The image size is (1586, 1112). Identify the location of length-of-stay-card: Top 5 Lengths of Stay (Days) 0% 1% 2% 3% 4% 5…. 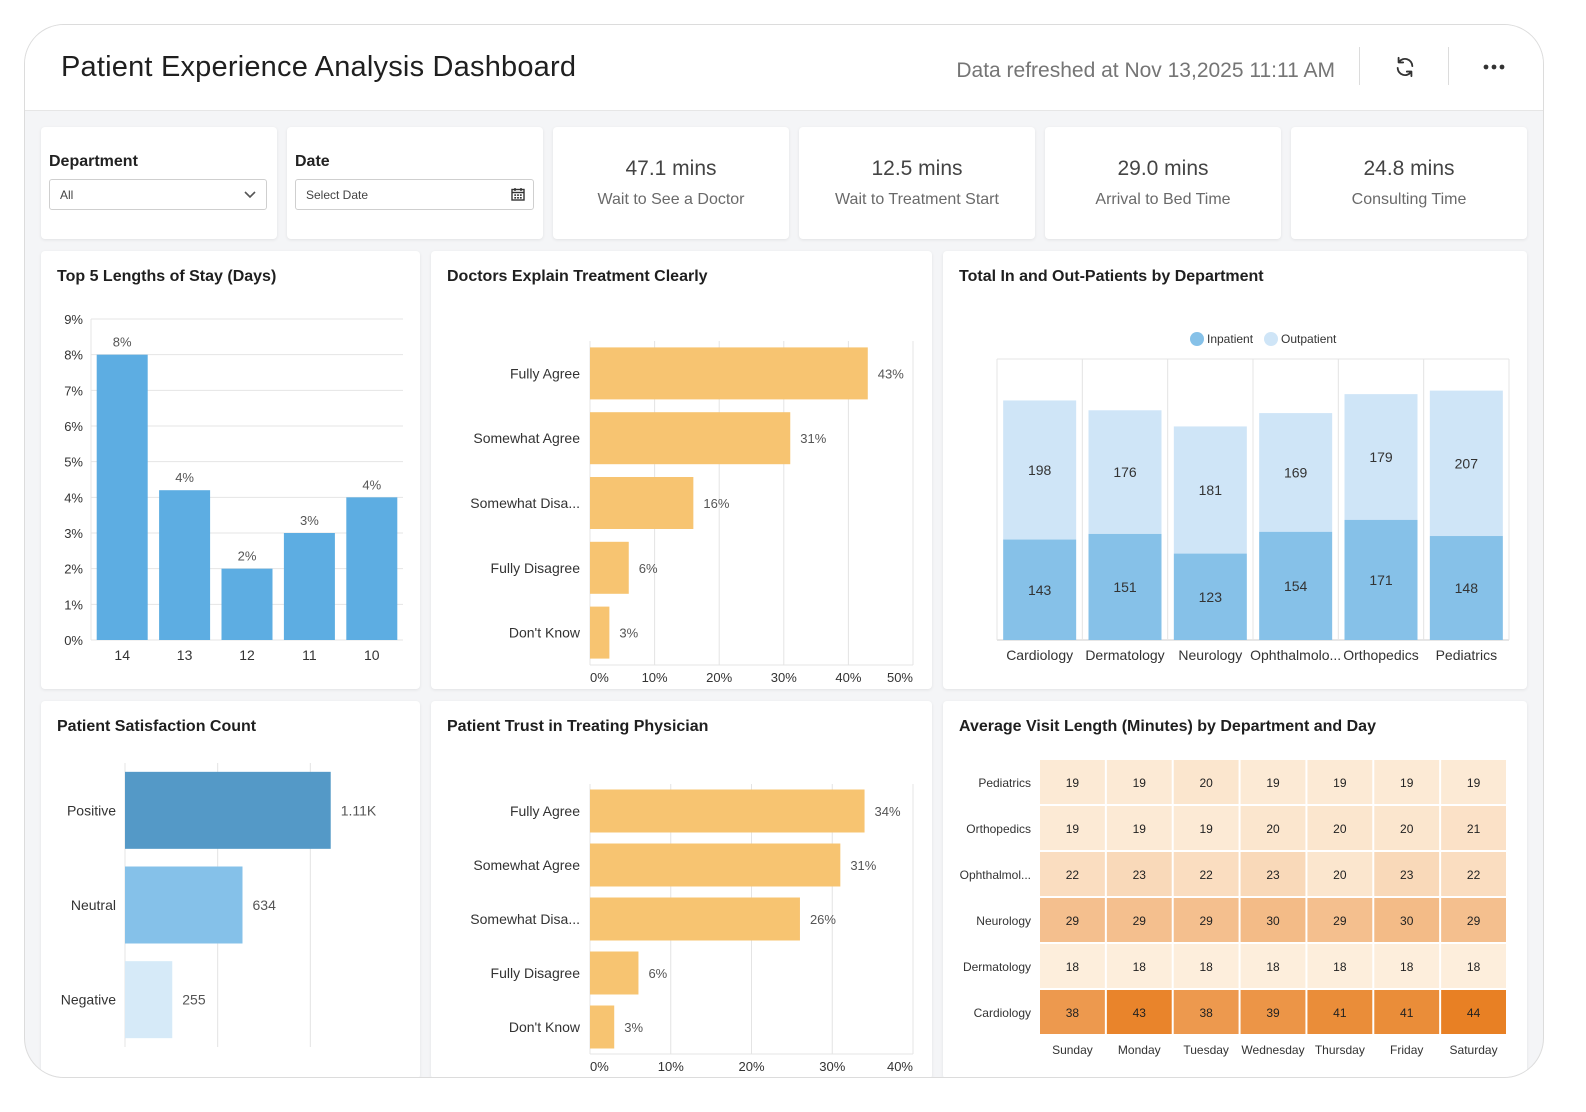
(230, 470).